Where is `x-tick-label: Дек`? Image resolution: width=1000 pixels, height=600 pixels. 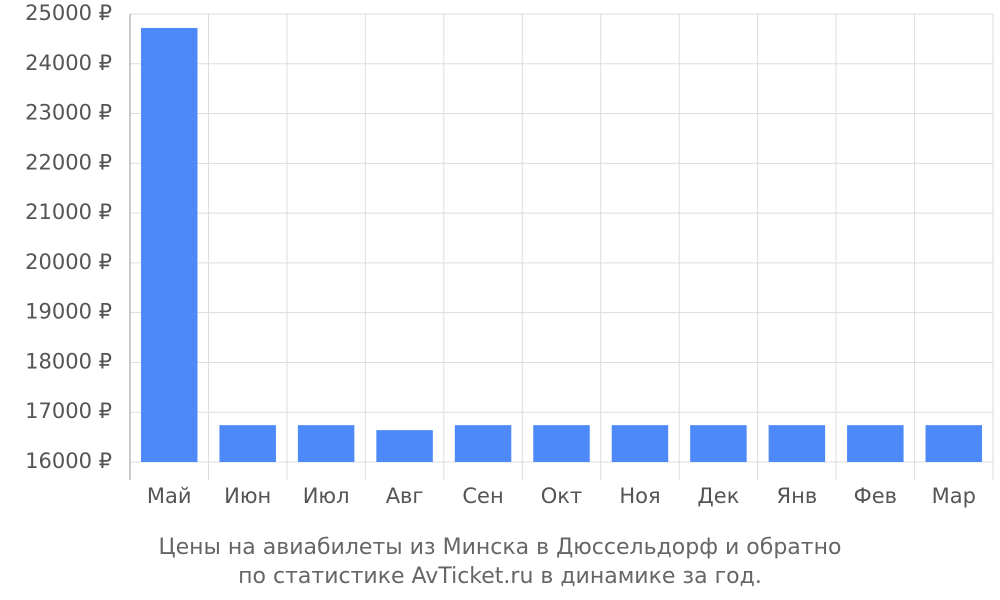
x-tick-label: Дек is located at coordinates (718, 496).